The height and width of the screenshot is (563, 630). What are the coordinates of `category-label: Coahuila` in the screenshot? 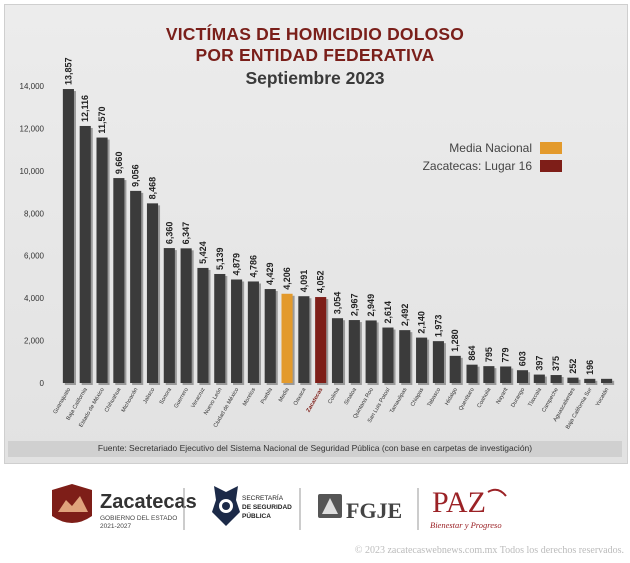 It's located at (484, 397).